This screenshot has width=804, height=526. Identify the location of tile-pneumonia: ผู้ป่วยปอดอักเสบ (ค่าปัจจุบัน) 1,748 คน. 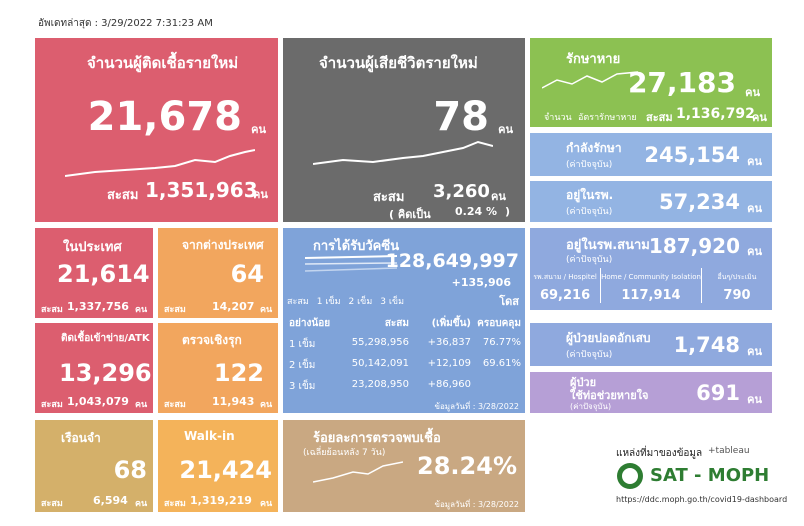
(651, 344).